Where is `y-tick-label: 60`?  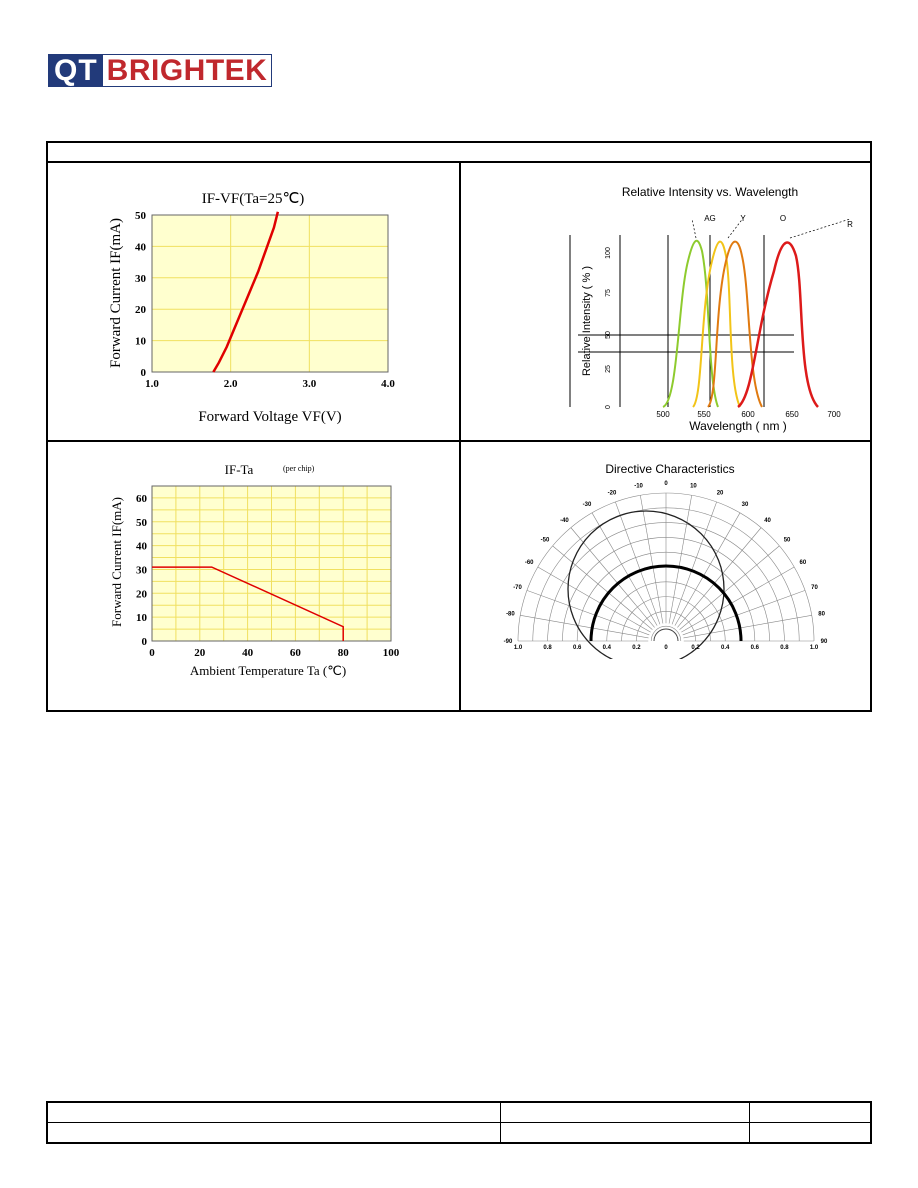
y-tick-label: 60 is located at coordinates (142, 499).